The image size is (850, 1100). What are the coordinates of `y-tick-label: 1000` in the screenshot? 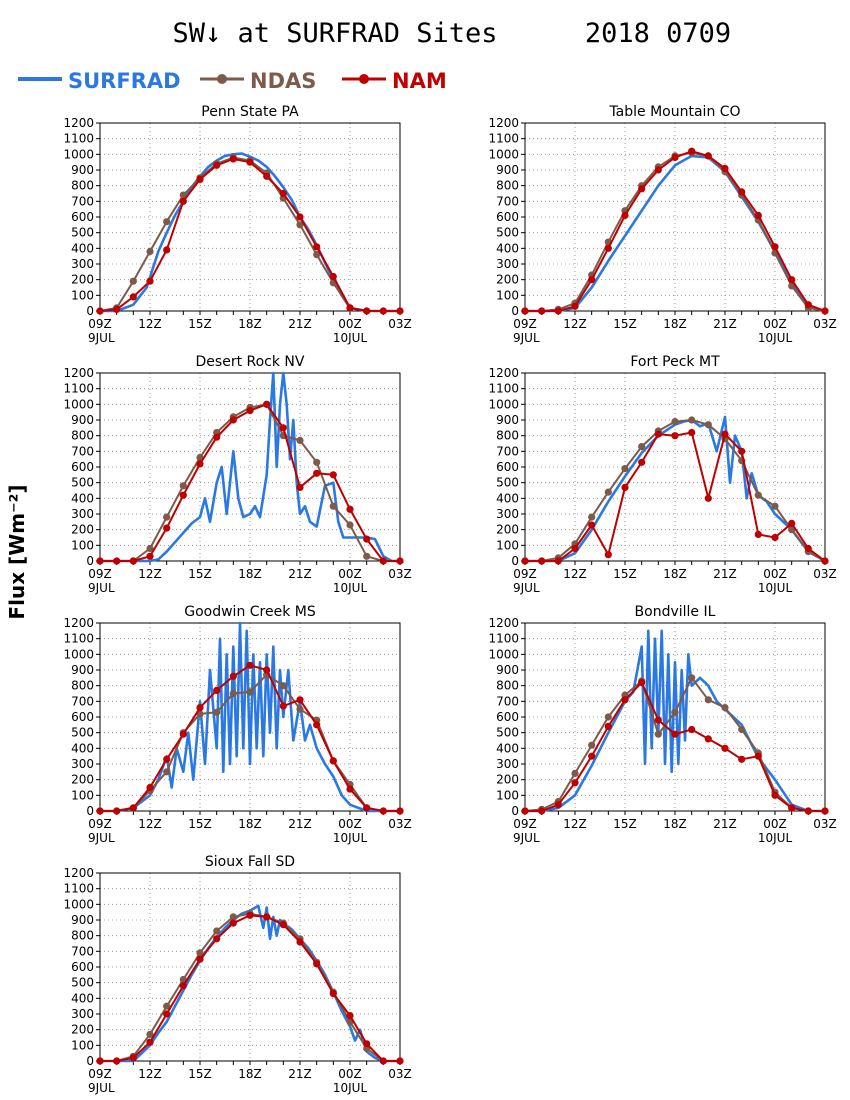 It's located at (78, 654).